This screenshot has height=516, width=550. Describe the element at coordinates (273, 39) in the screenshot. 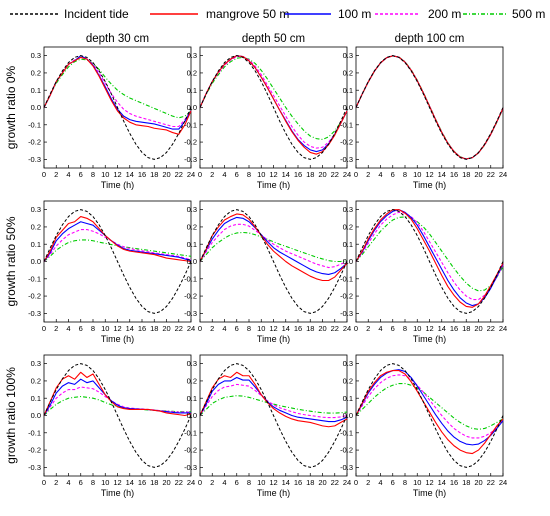

I see `column-title: depth 50 cm` at that location.